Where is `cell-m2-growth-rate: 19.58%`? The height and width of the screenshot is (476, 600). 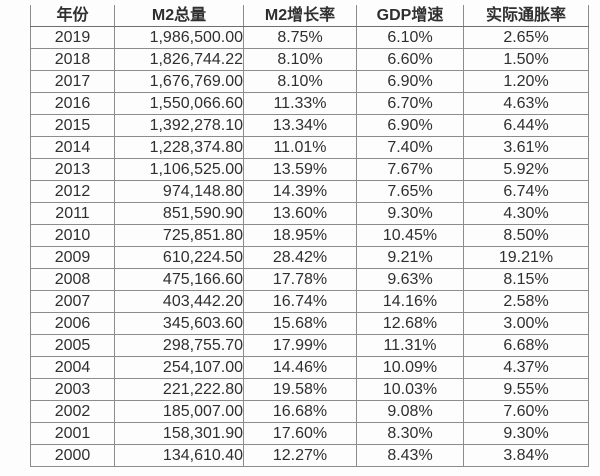
cell-m2-growth-rate: 19.58% is located at coordinates (300, 389).